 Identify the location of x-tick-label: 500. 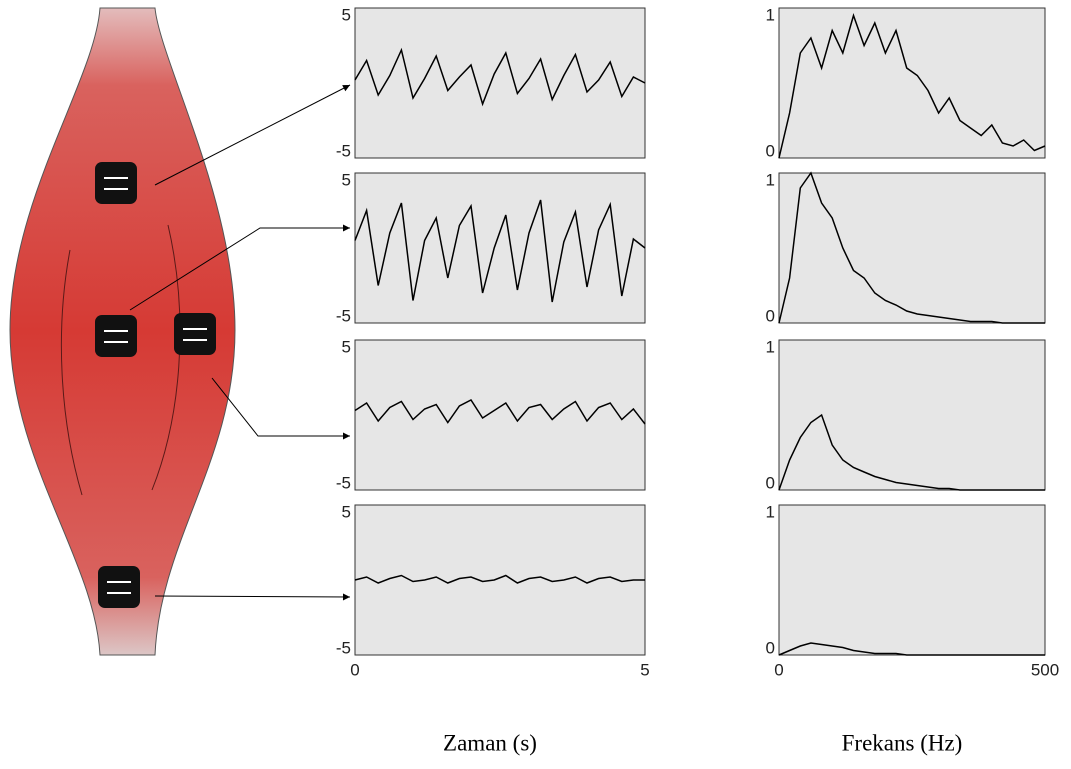
(1045, 669).